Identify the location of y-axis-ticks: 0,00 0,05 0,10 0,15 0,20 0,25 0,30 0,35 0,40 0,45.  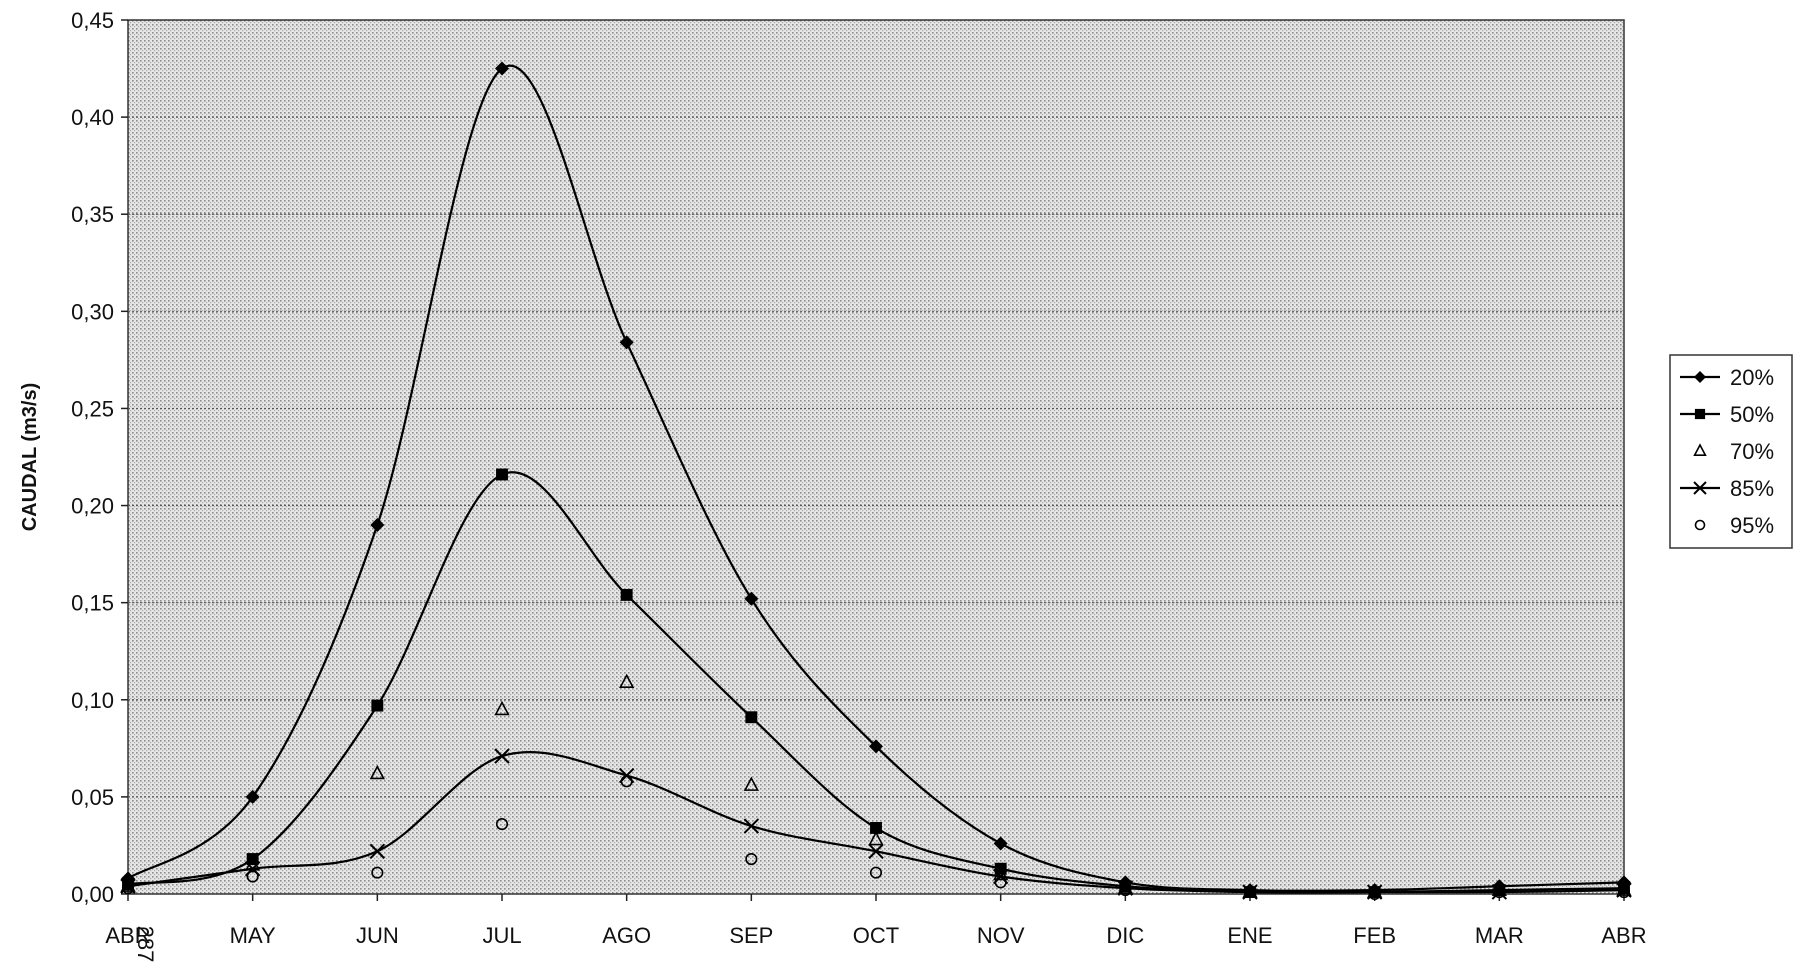
(99, 457).